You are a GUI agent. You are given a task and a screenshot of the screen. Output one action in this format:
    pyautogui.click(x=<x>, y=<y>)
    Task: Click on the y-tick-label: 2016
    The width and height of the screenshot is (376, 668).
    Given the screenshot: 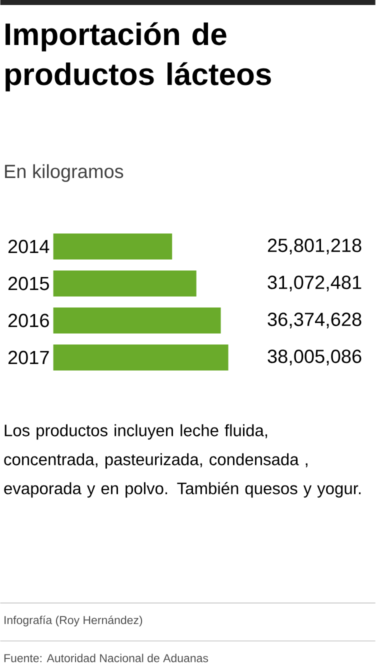 What is the action you would take?
    pyautogui.click(x=29, y=321)
    